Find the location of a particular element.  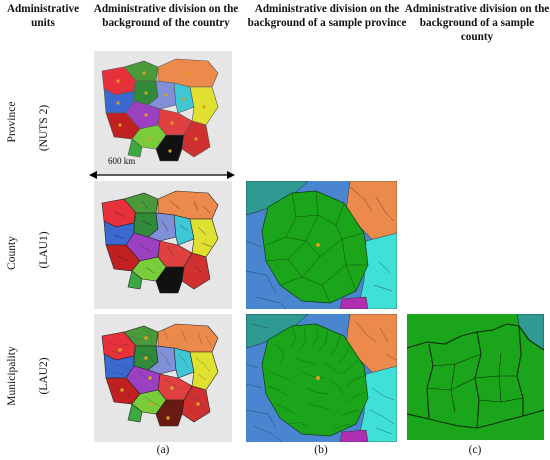

row-code-nuts2: (NUTS 2) is located at coordinates (44, 128).